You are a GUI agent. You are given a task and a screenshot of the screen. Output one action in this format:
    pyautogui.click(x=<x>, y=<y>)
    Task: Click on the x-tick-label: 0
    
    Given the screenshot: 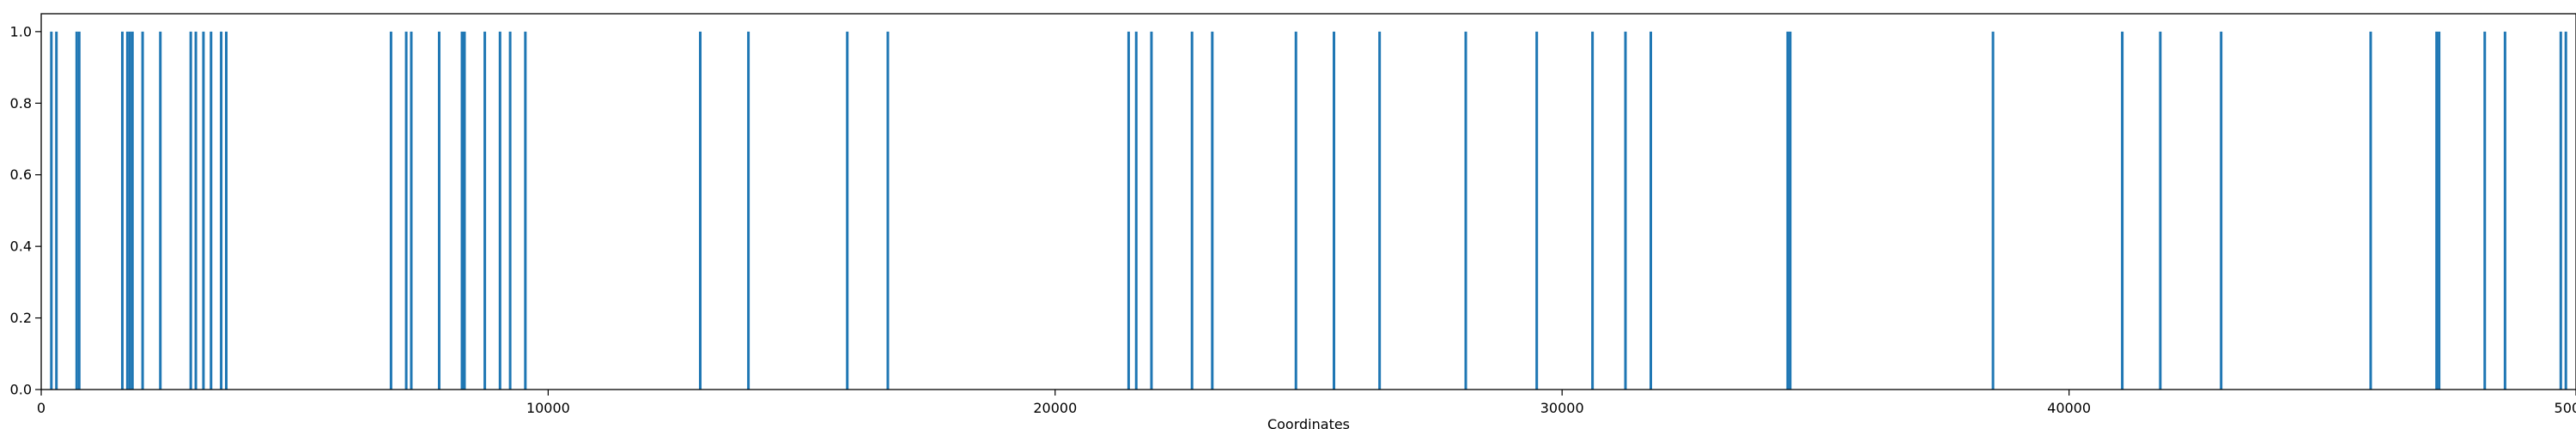 What is the action you would take?
    pyautogui.click(x=41, y=408)
    